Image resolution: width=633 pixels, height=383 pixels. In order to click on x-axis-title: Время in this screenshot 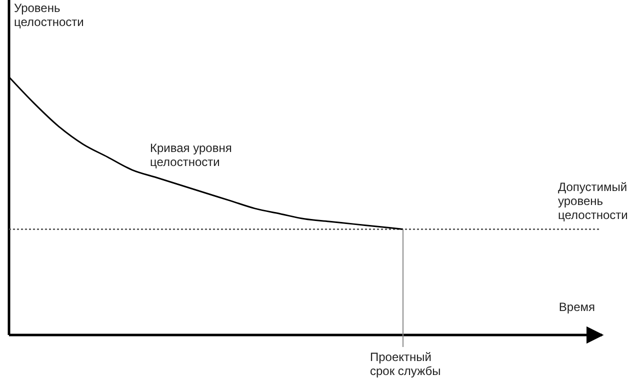, I will do `click(576, 307)`.